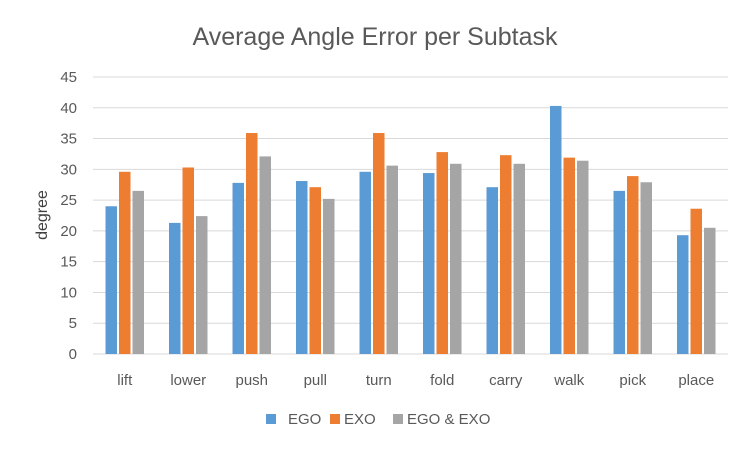 The width and height of the screenshot is (750, 450). What do you see at coordinates (360, 419) in the screenshot?
I see `legend-label: EXO` at bounding box center [360, 419].